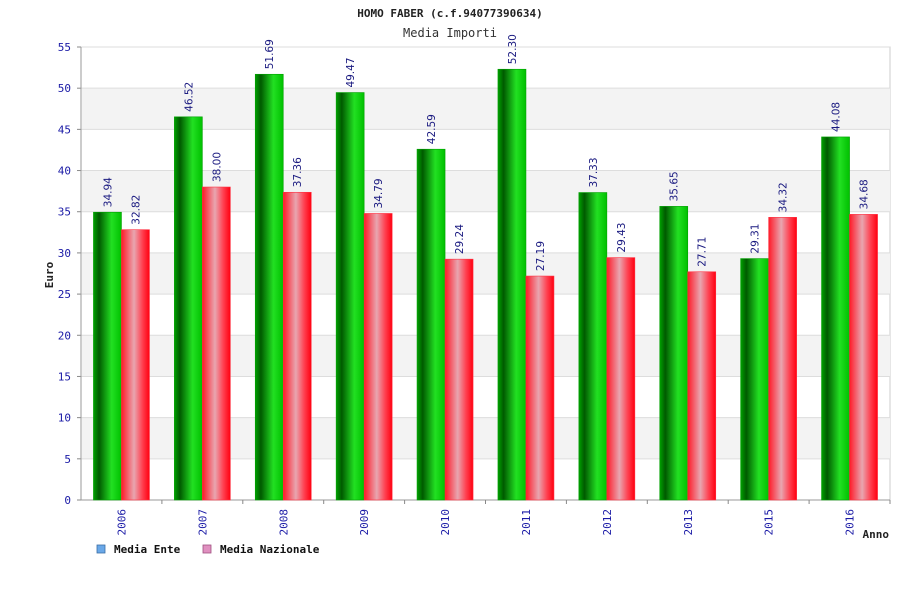 This screenshot has width=900, height=600. Describe the element at coordinates (364, 522) in the screenshot. I see `x-tick-label-2009: 2009` at that location.